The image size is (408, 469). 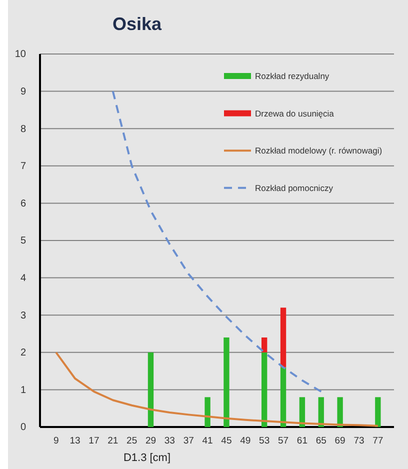 What do you see at coordinates (23, 316) in the screenshot?
I see `y-tick-label: 3` at bounding box center [23, 316].